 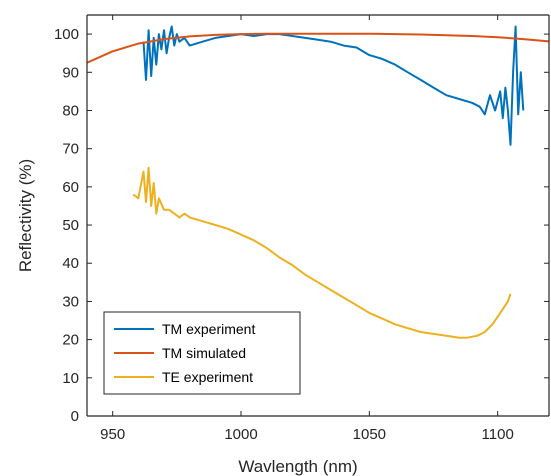 I want to click on x-tick-label: 950, so click(x=112, y=434).